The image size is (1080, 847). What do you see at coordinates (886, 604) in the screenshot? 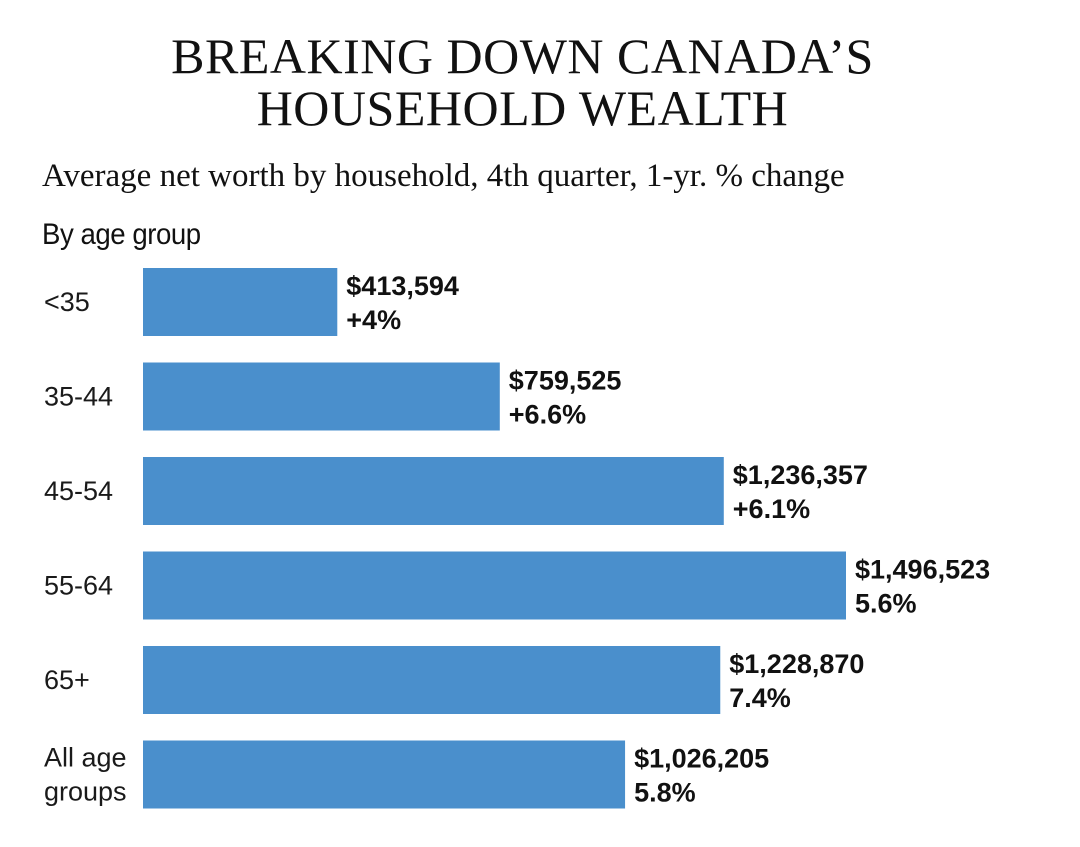
I see `change-label-3: 5.6%` at bounding box center [886, 604].